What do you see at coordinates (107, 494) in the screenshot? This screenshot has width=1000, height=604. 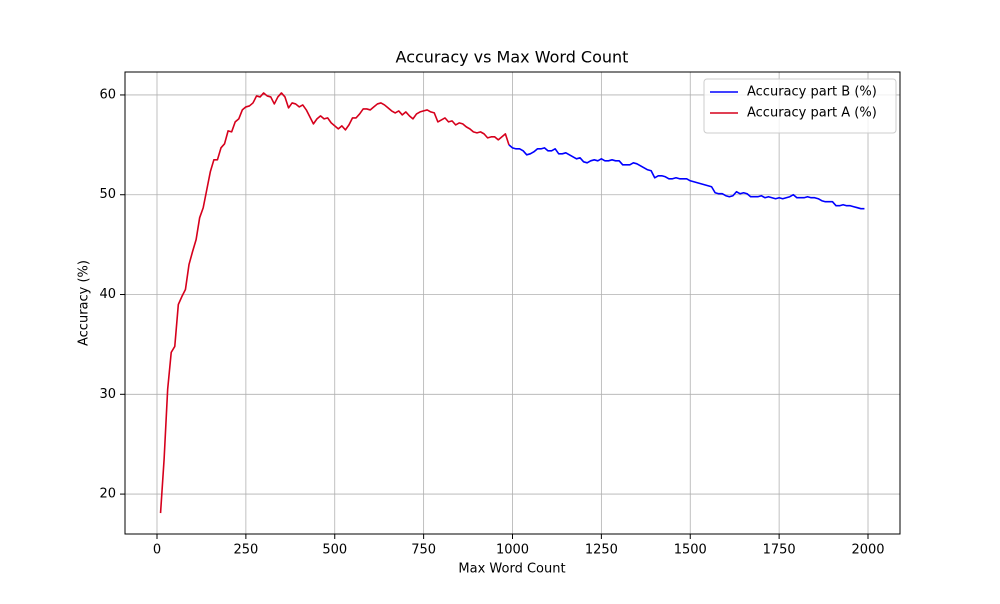 I see `y-tick-label: 20` at bounding box center [107, 494].